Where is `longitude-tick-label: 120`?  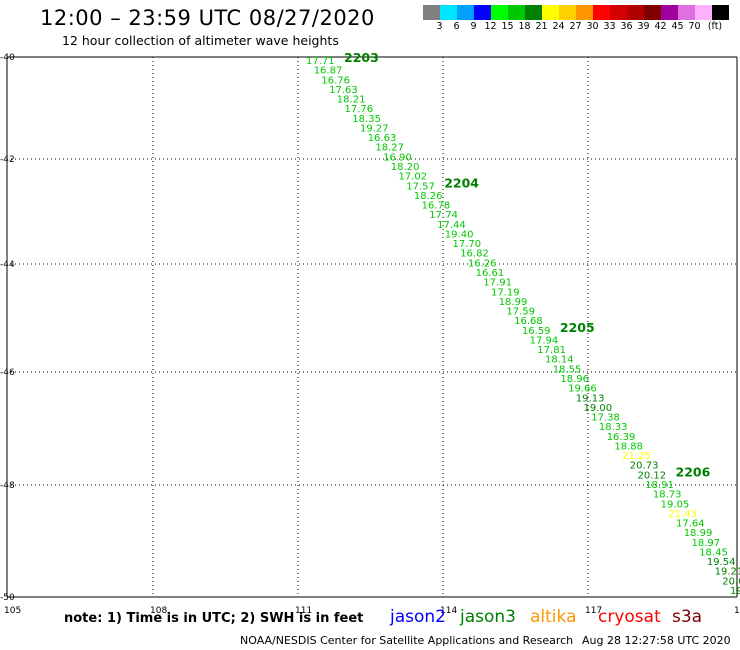 longitude-tick-label: 120 is located at coordinates (737, 611).